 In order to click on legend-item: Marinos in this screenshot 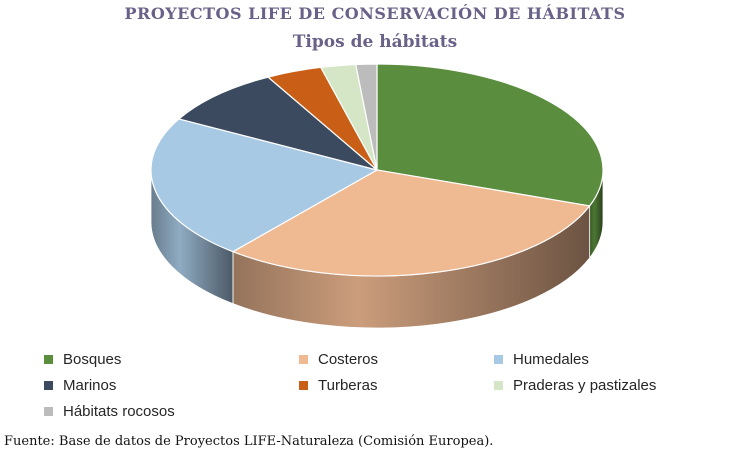, I will do `click(171, 385)`.